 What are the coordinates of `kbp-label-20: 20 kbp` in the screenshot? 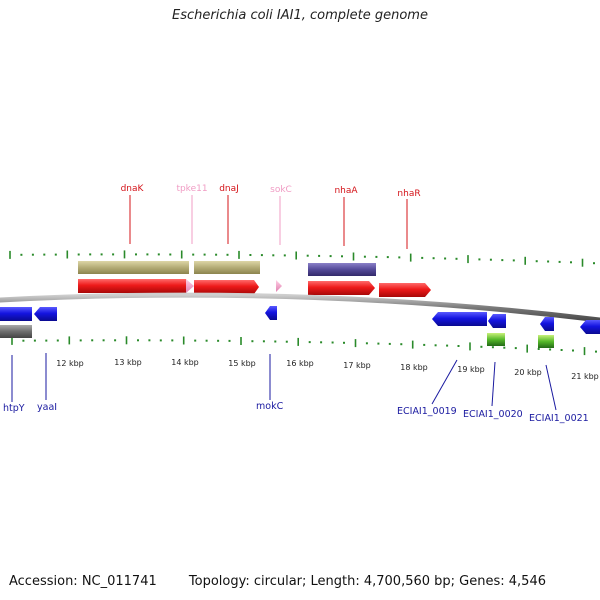 It's located at (528, 372).